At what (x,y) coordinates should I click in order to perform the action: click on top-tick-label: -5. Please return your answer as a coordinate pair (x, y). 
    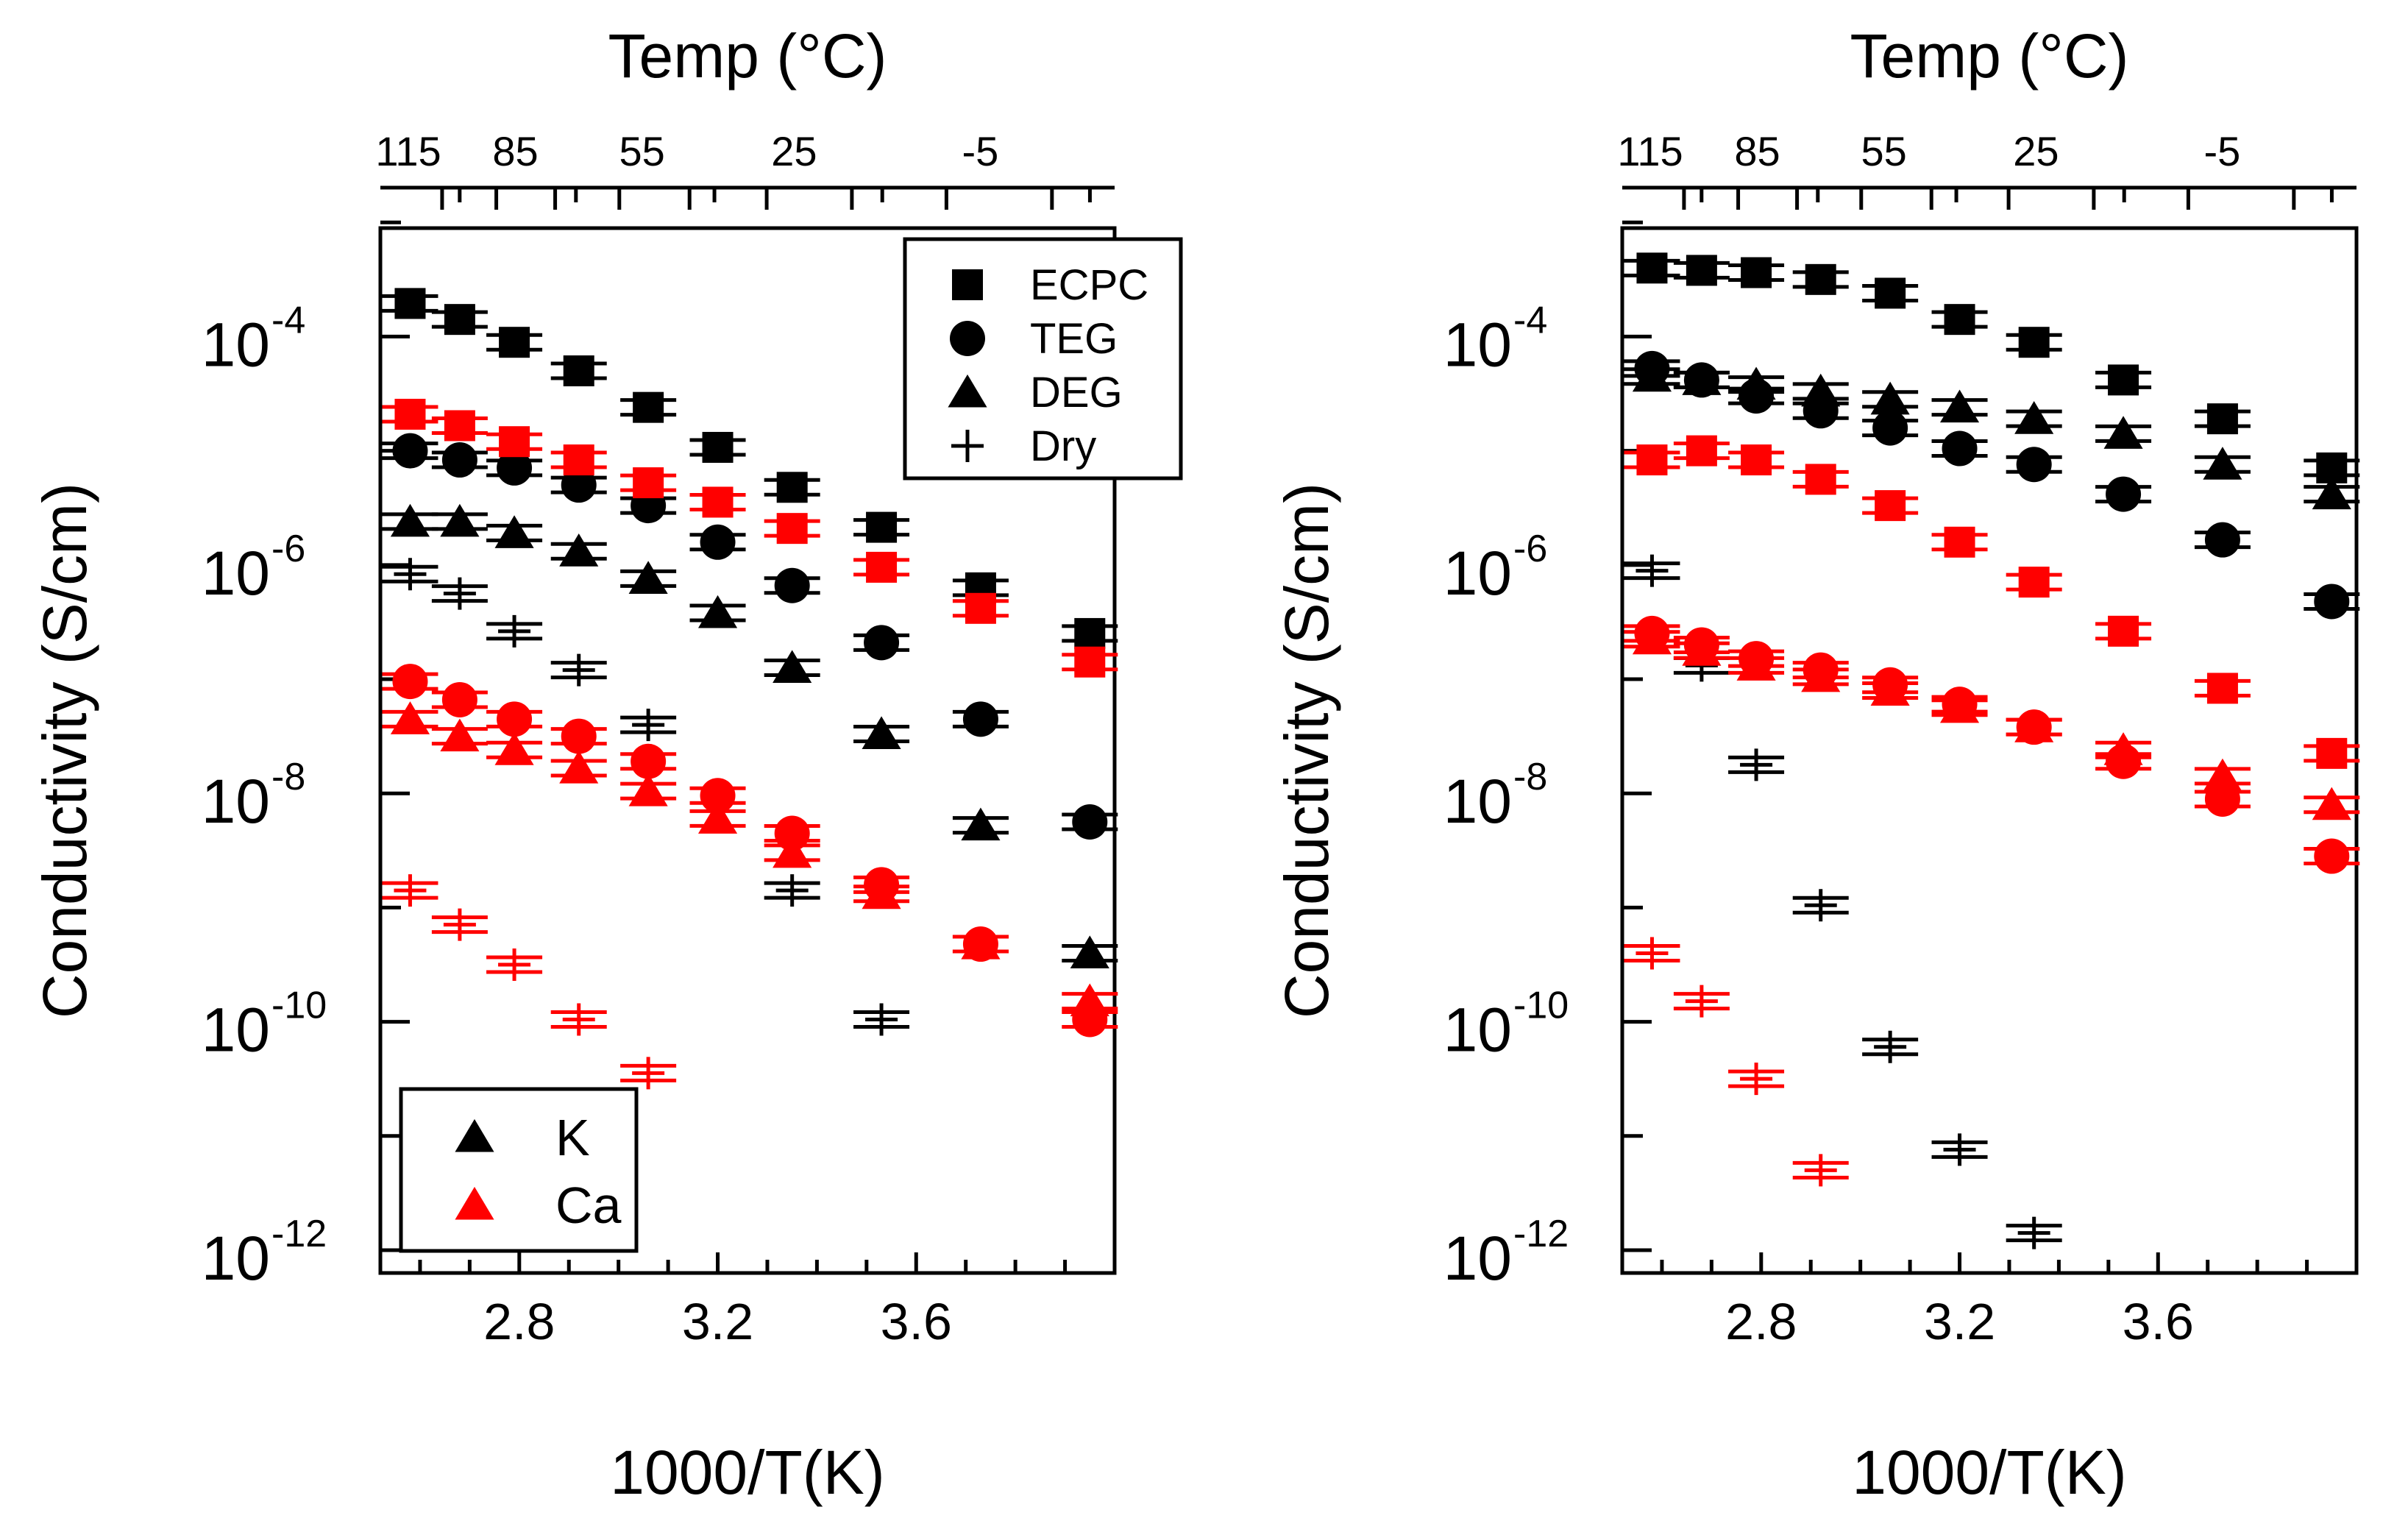
    Looking at the image, I should click on (981, 151).